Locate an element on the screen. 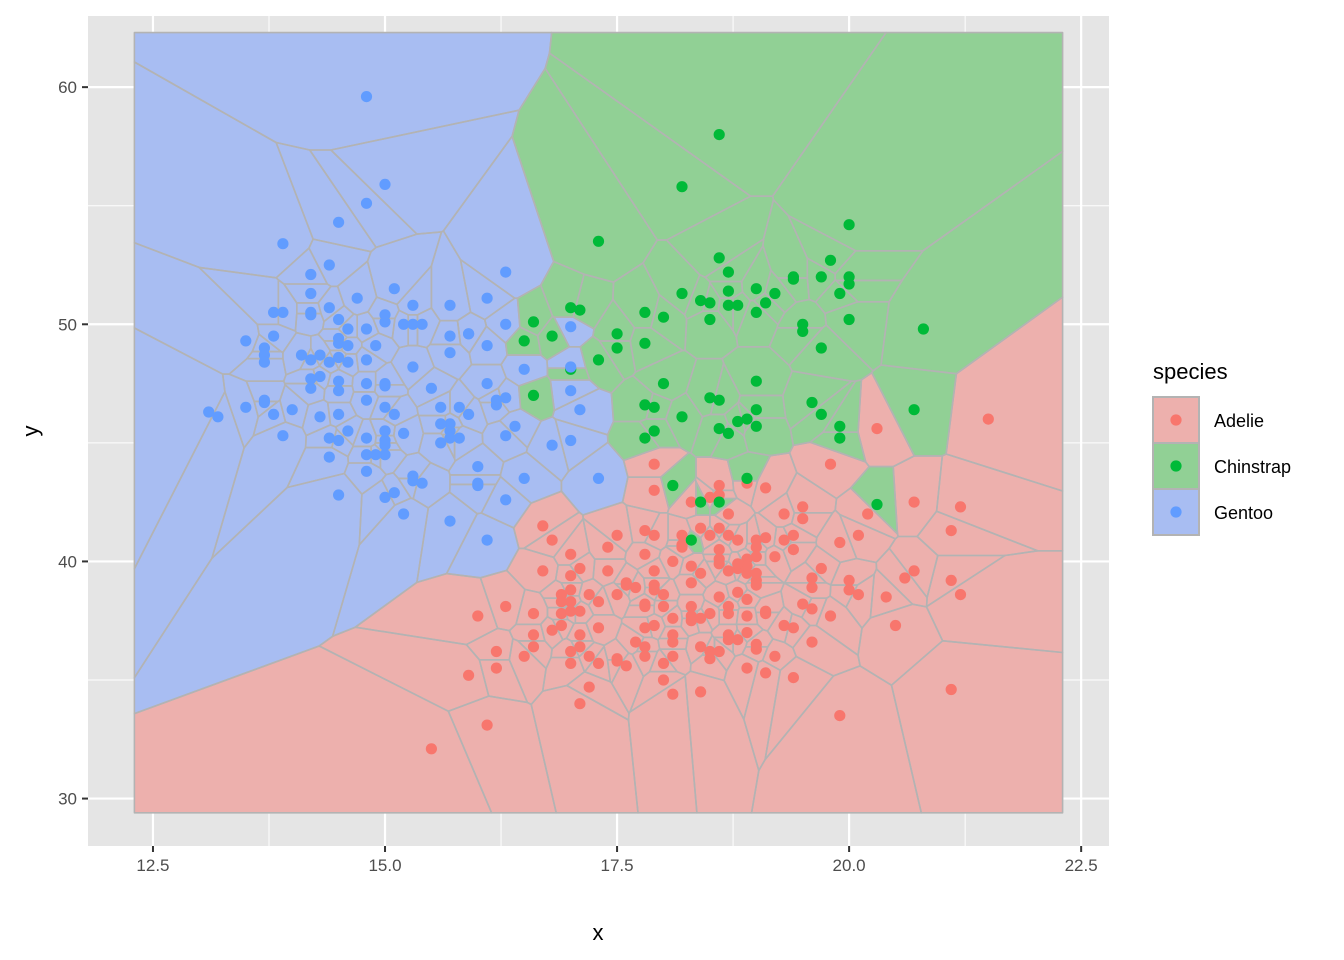  legend-label-chinstrap: Chinstrap is located at coordinates (1252, 467).